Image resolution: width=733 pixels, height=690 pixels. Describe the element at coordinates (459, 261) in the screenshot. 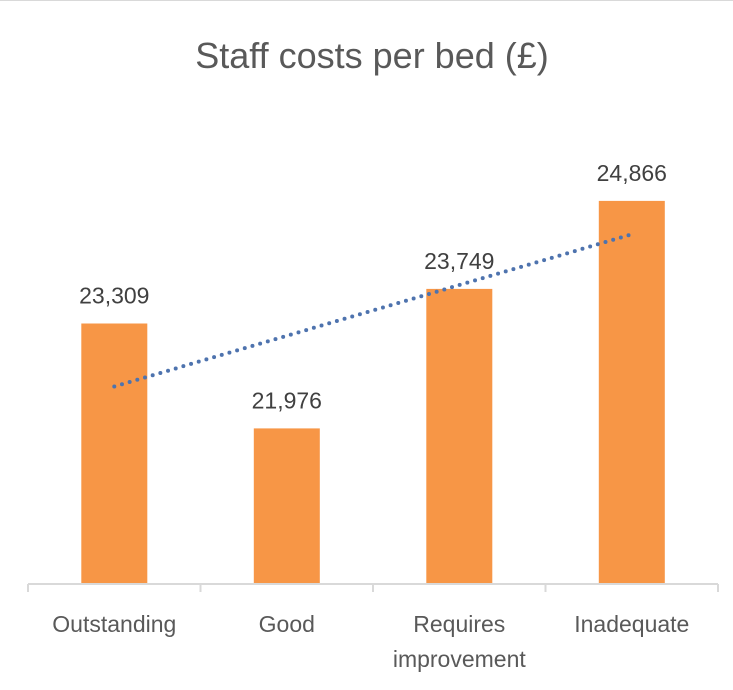

I see `value-label-2: 23,749` at that location.